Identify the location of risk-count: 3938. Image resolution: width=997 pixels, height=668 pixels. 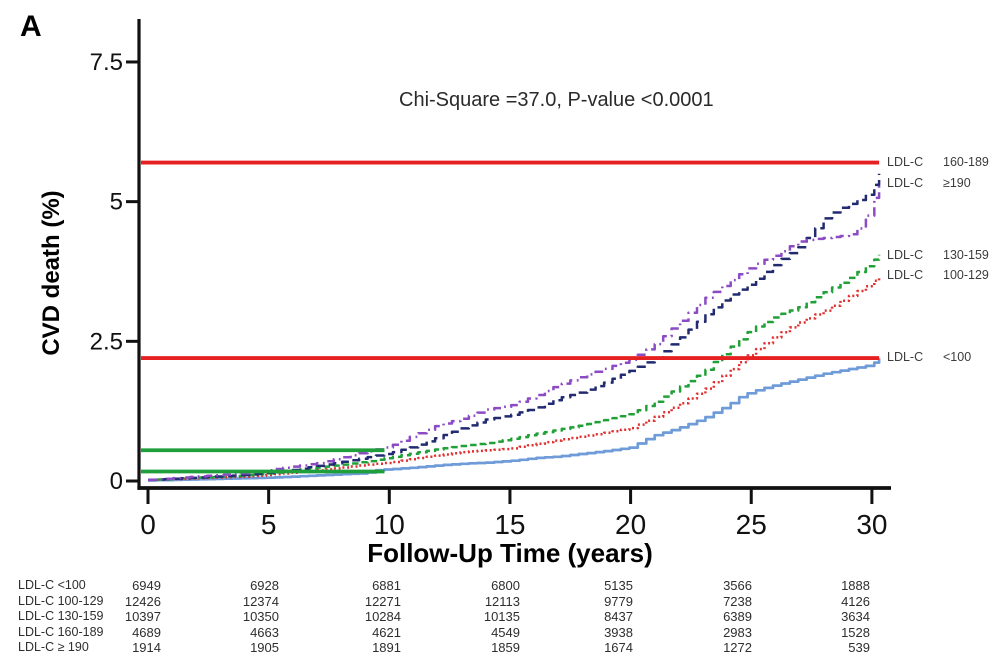
(618, 632).